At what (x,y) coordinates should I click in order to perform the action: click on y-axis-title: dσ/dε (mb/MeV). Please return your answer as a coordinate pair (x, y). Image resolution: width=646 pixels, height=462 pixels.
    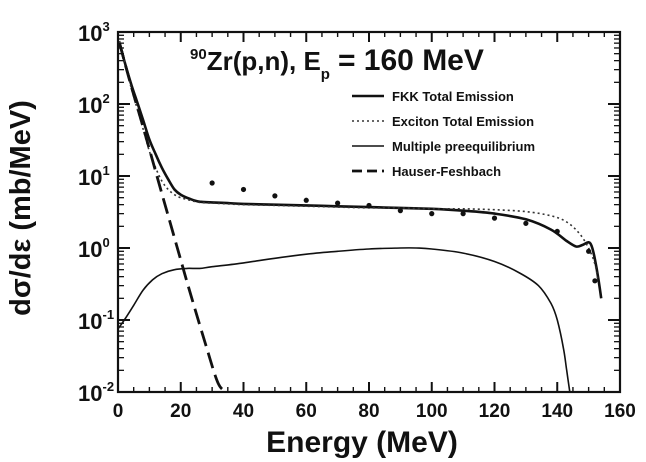
    Looking at the image, I should click on (21, 208).